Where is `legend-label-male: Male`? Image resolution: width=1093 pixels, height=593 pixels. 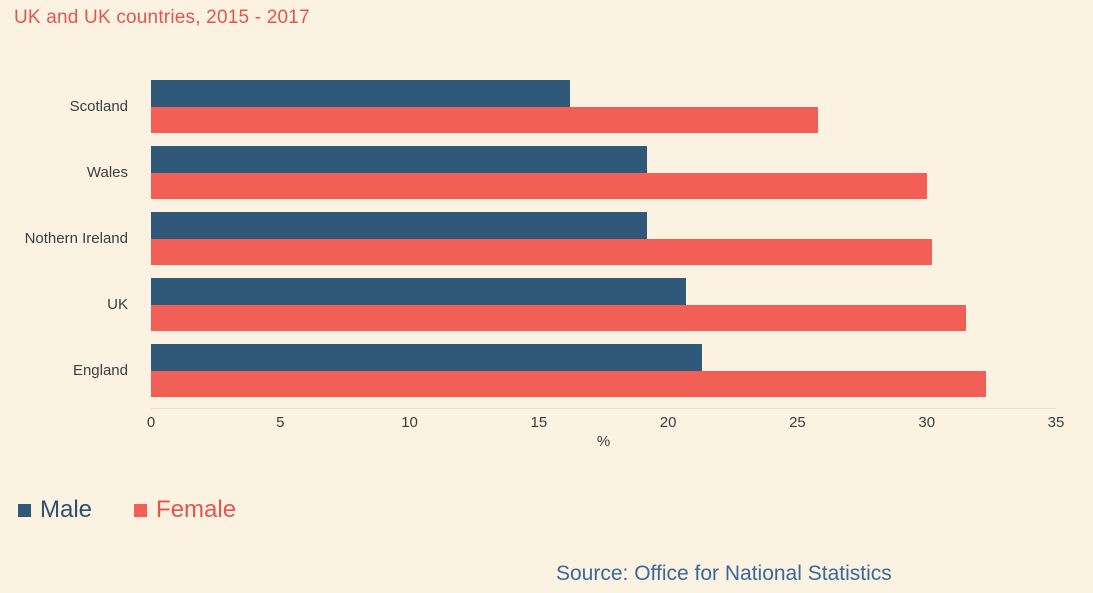 legend-label-male: Male is located at coordinates (66, 509).